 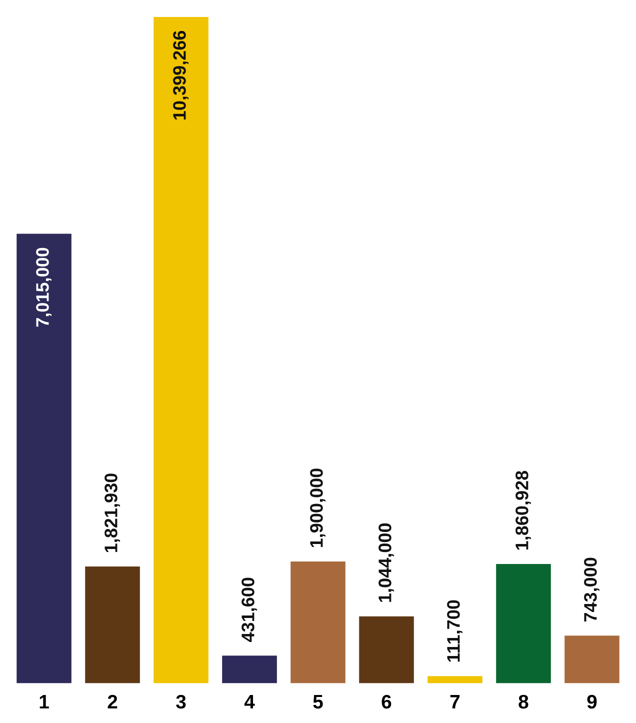 What do you see at coordinates (318, 702) in the screenshot?
I see `x-tick-label: 5` at bounding box center [318, 702].